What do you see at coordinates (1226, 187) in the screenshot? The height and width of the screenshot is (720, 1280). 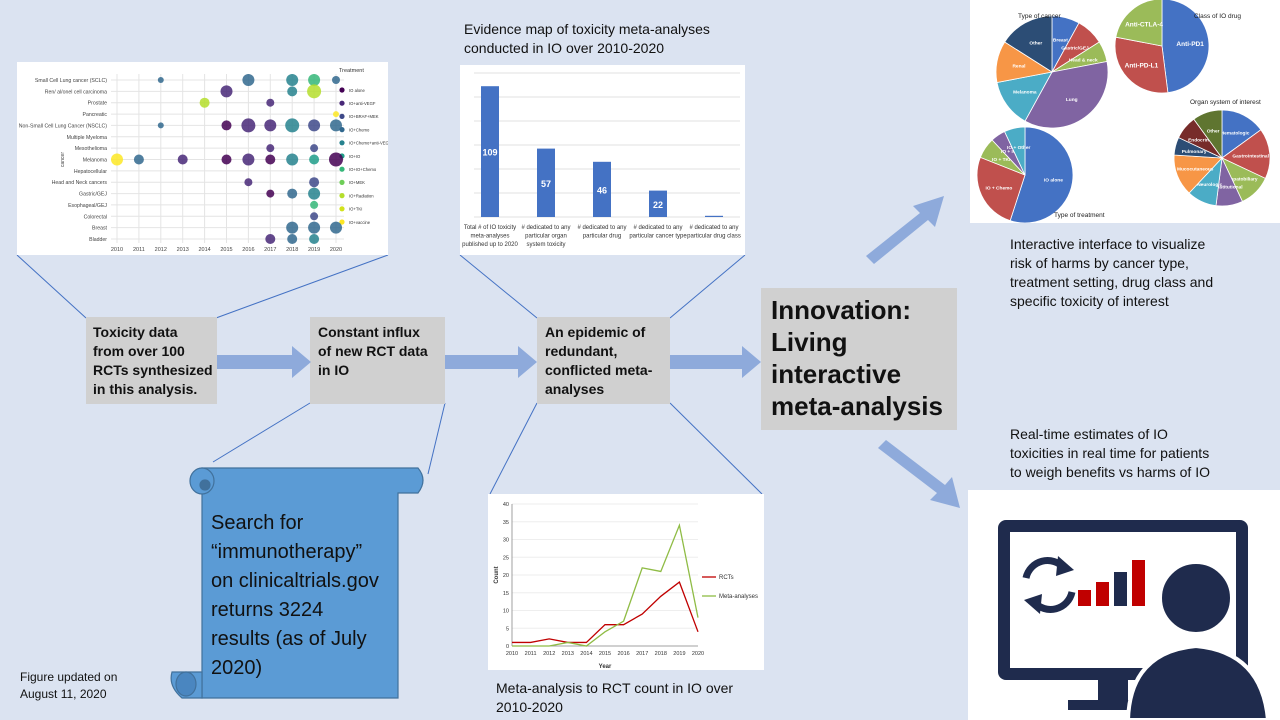 I see `pie-slice-label: Constitutional` at bounding box center [1226, 187].